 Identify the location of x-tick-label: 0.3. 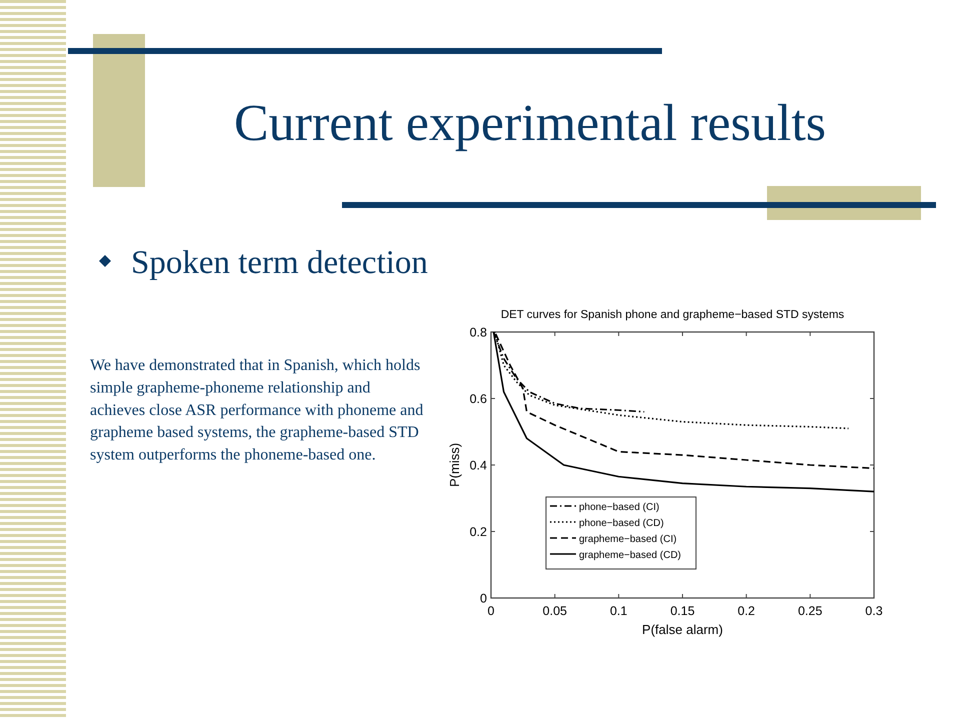
(874, 611).